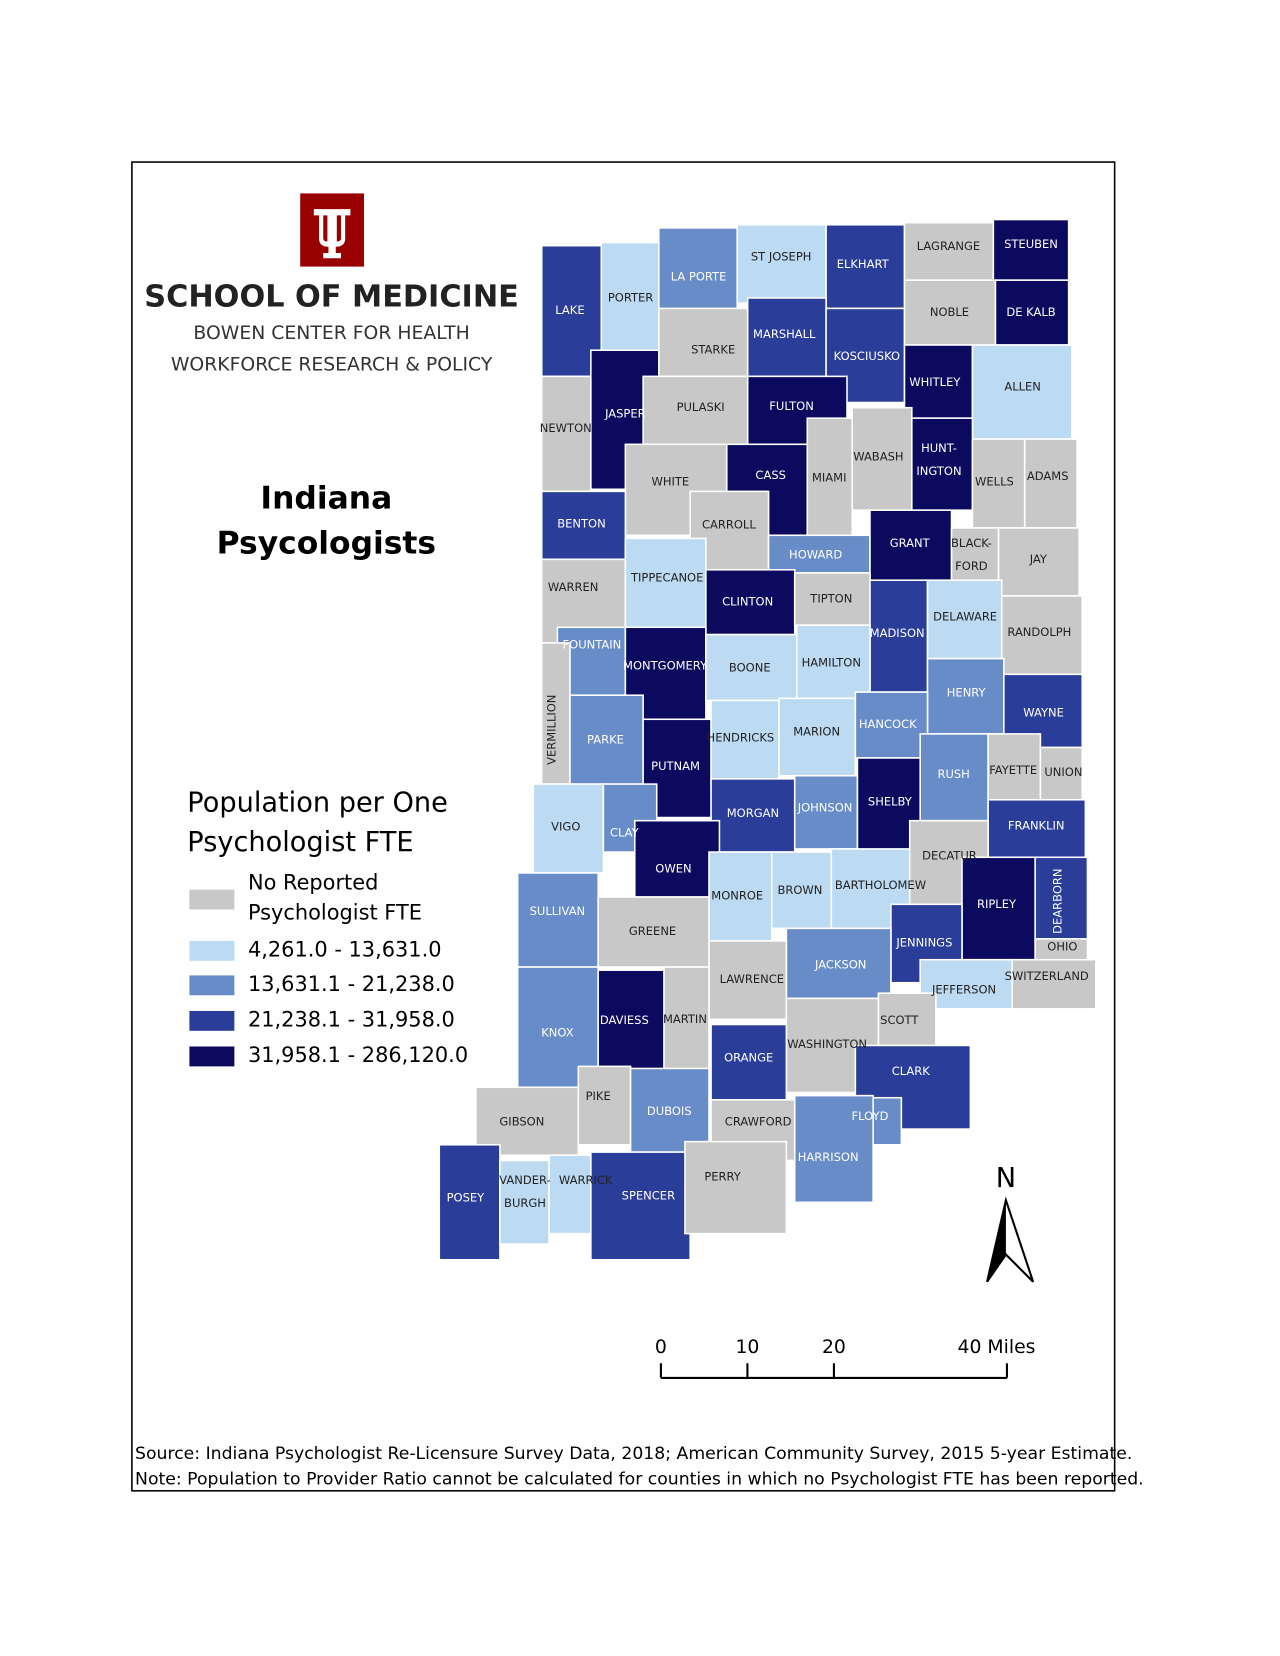  I want to click on county-label: JACKSON, so click(840, 964).